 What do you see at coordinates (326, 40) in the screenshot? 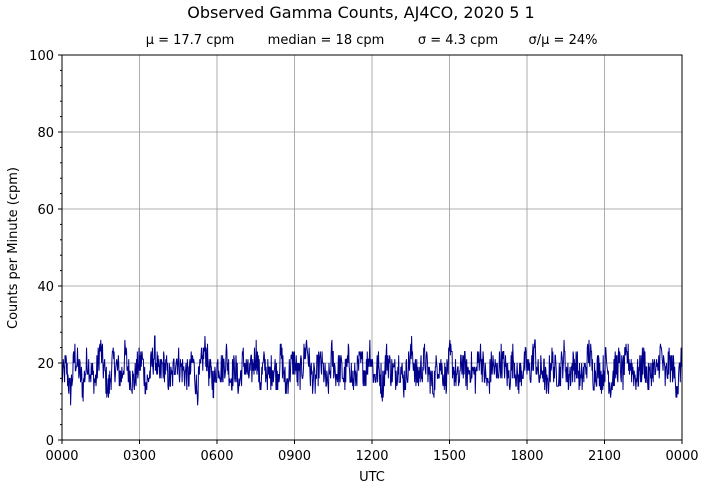
I see `stat-label: median = 18 cpm` at bounding box center [326, 40].